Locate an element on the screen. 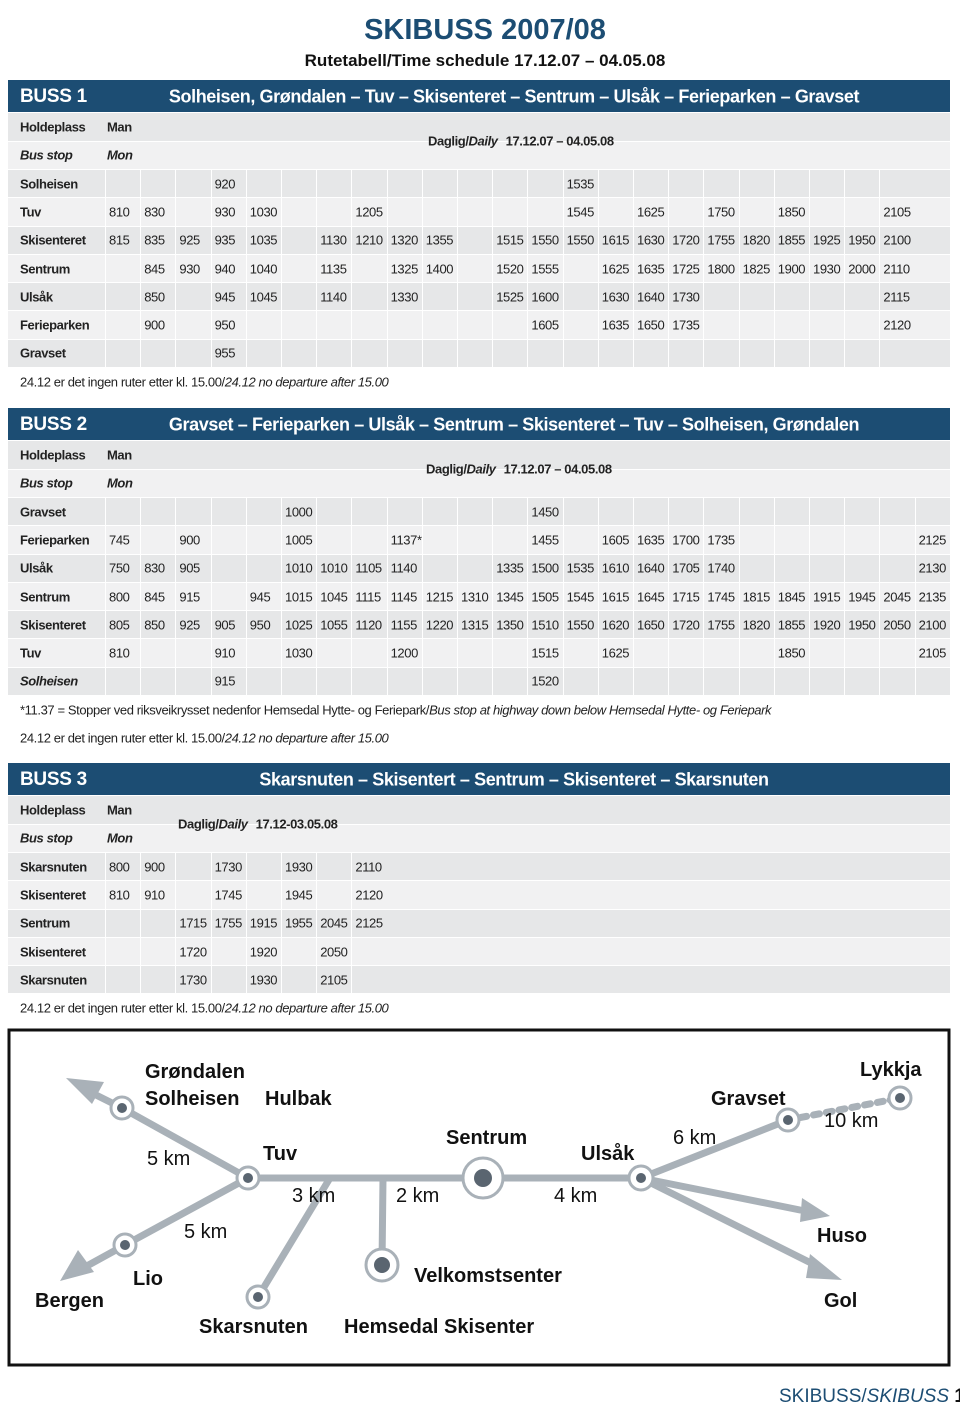 The width and height of the screenshot is (960, 1409). time: 1915 is located at coordinates (827, 596).